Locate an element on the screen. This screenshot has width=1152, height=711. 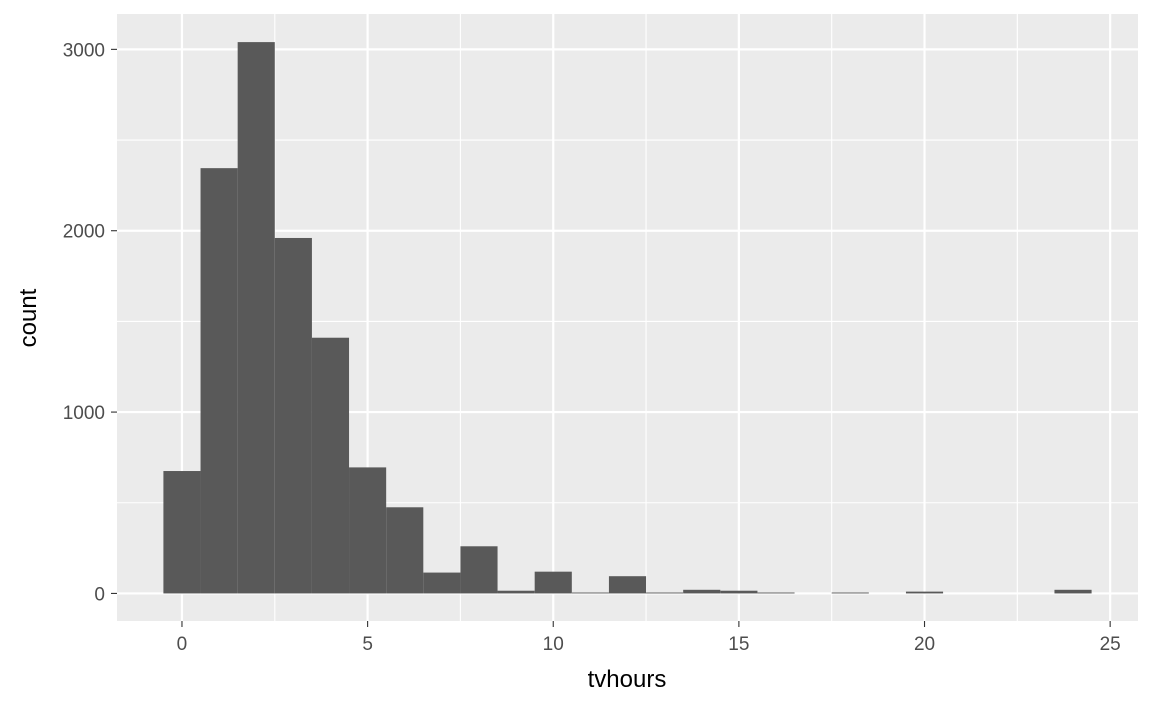
x-axis-title: tvhours is located at coordinates (627, 679).